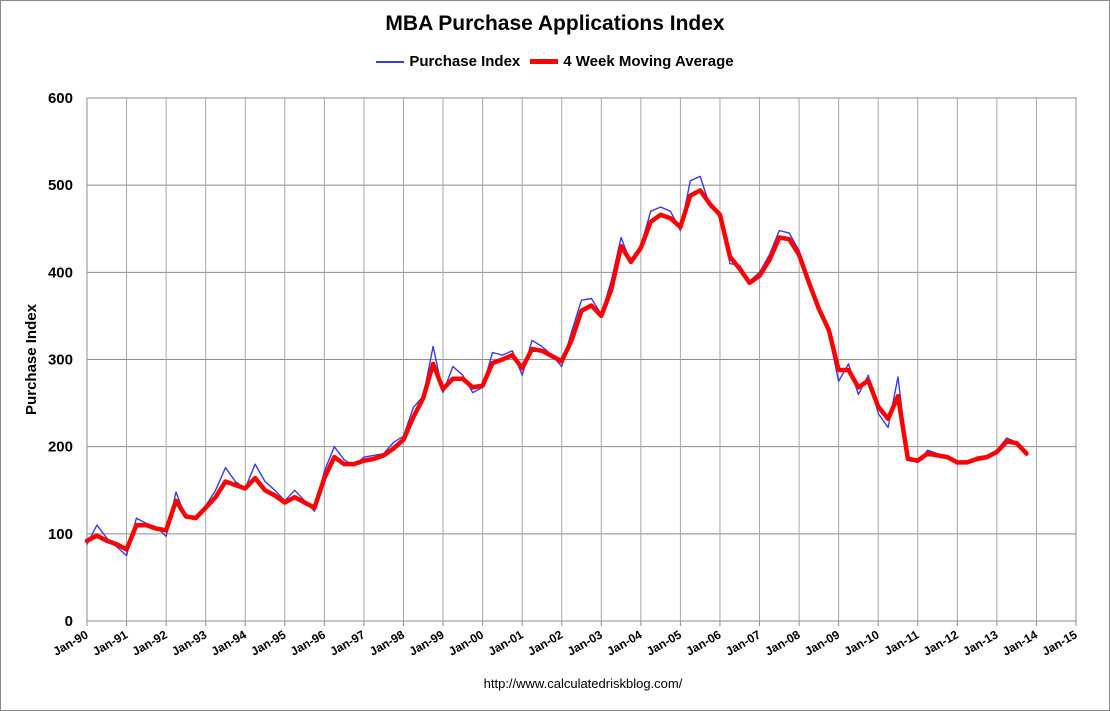 Image resolution: width=1110 pixels, height=711 pixels. Describe the element at coordinates (783, 642) in the screenshot. I see `x-tick-label: Jan-08` at that location.